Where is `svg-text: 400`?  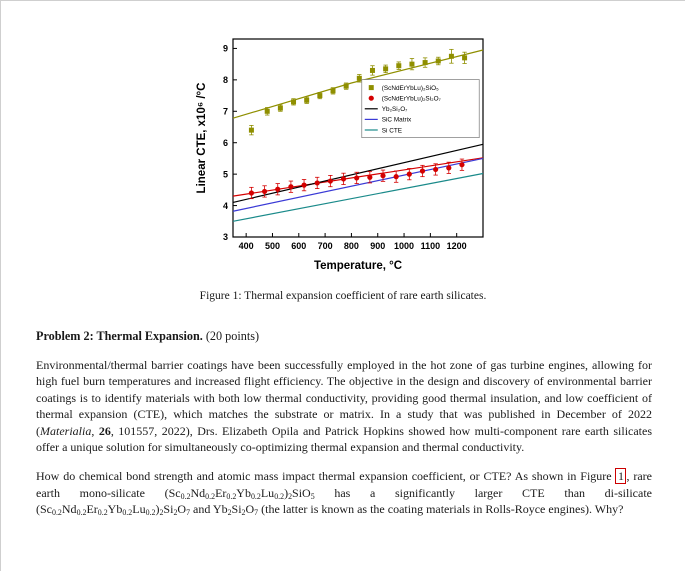 svg-text: 400 is located at coordinates (246, 246).